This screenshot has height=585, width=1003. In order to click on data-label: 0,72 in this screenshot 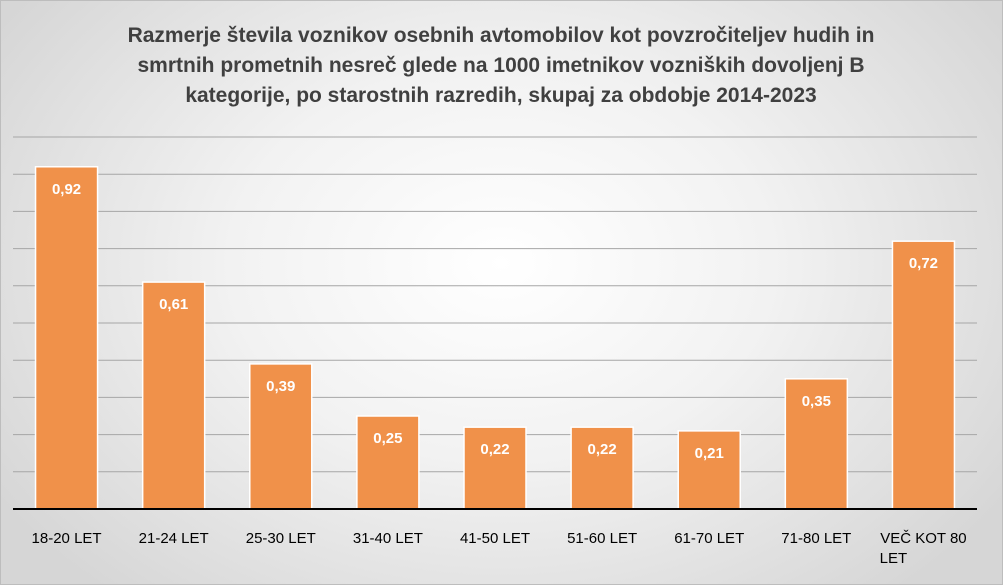, I will do `click(923, 263)`.